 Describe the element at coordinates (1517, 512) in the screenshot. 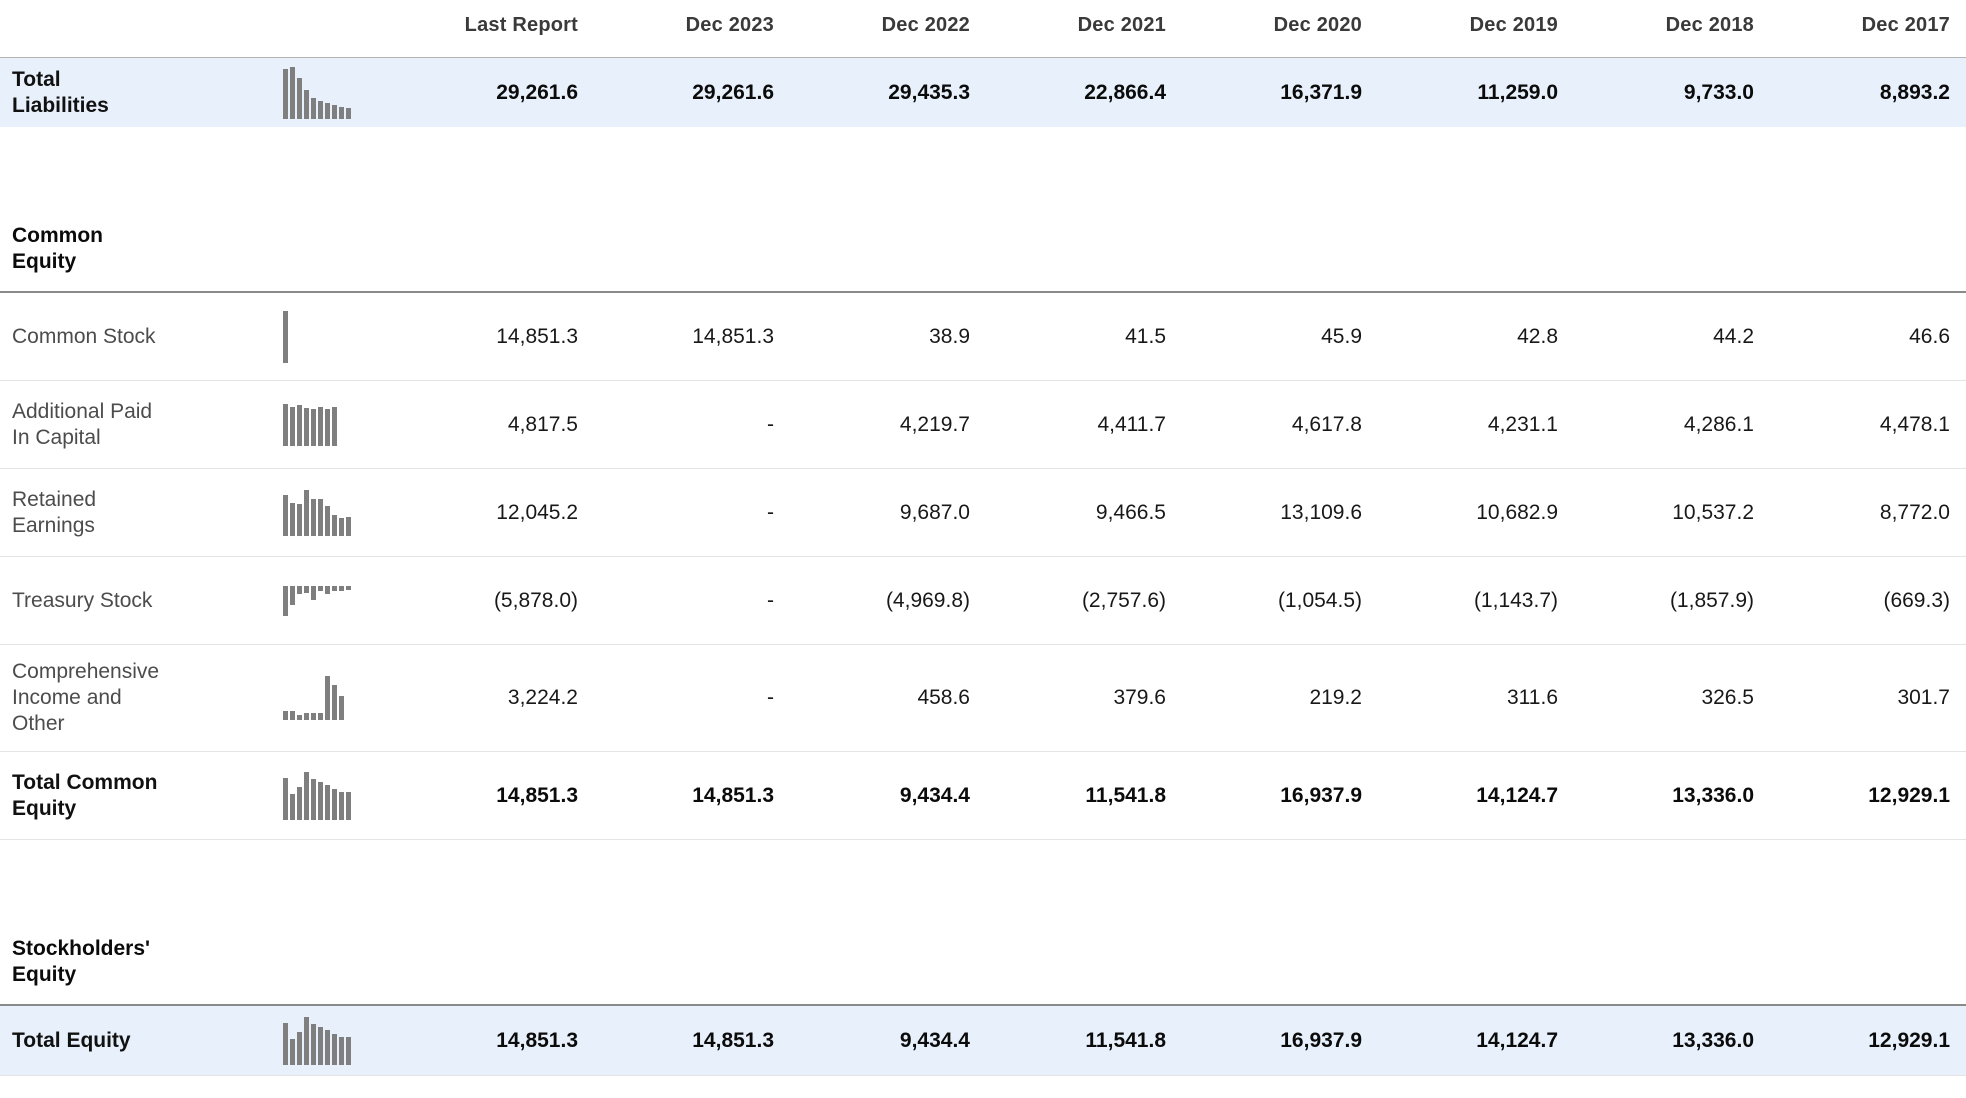

I see `value-cell-dec-2019: 10,682.9` at that location.